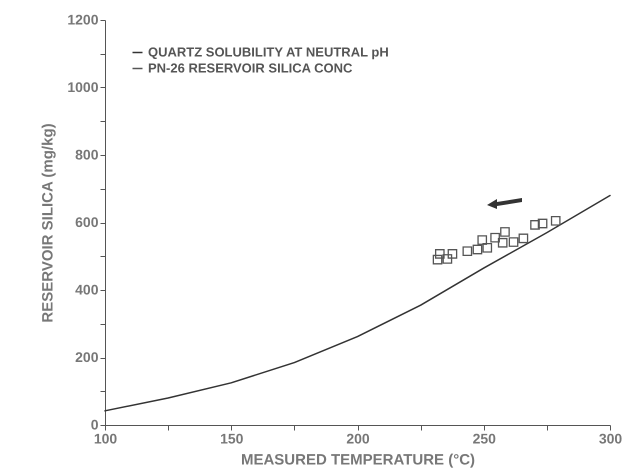  I want to click on y-tick-label: 400, so click(87, 290).